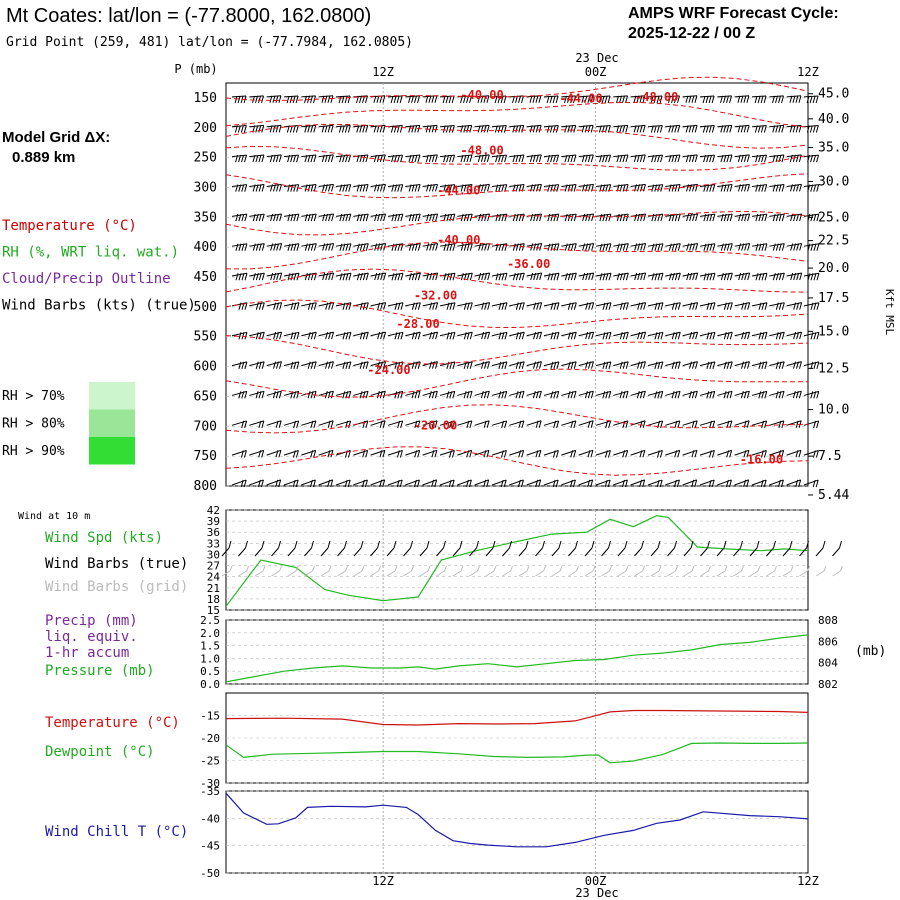  Describe the element at coordinates (68, 423) in the screenshot. I see `rh-legend: RH > 70%RH > 80%RH > 90%` at that location.